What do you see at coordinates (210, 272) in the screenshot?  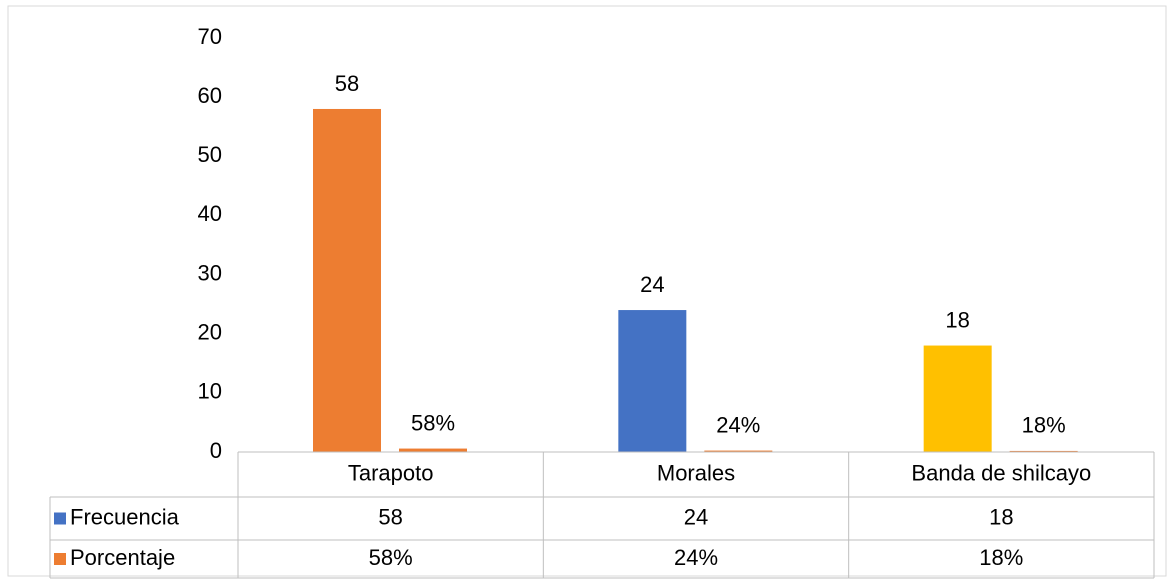 I see `y-tick-label: 30` at bounding box center [210, 272].